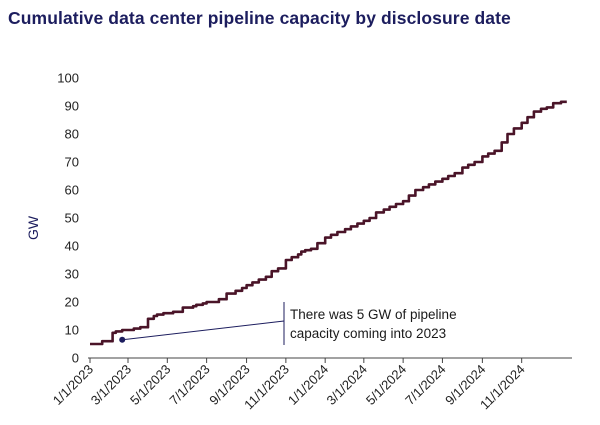 This screenshot has width=600, height=425. What do you see at coordinates (68, 78) in the screenshot?
I see `y-tick-label: 100` at bounding box center [68, 78].